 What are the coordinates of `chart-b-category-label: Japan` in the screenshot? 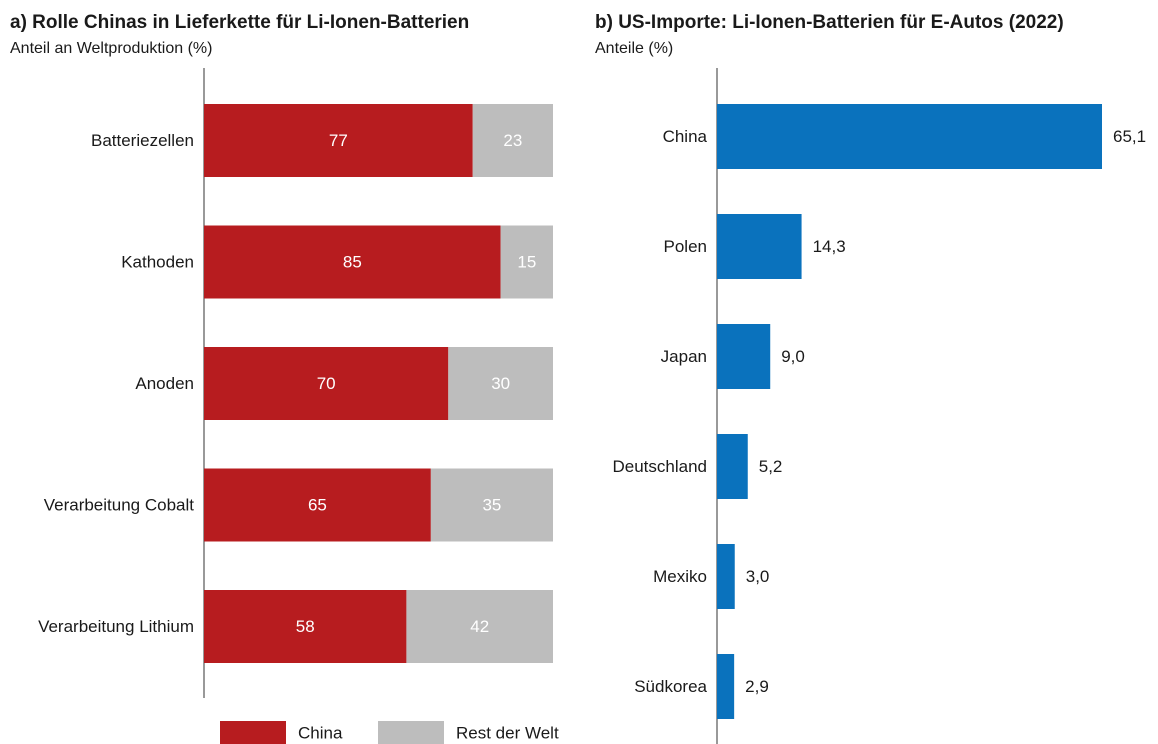 It's located at (684, 356).